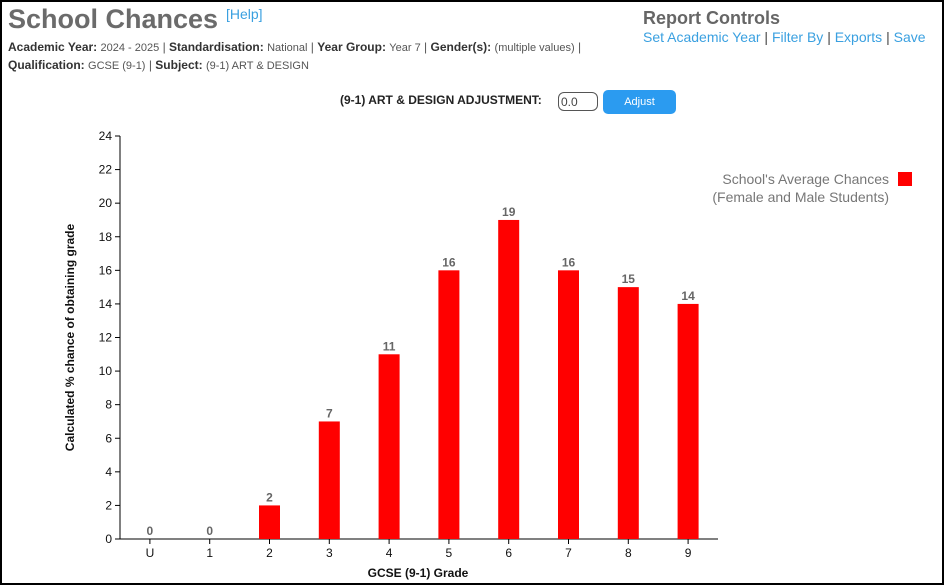 This screenshot has width=944, height=585. What do you see at coordinates (441, 100) in the screenshot?
I see `adjustment-label: (9-1) ART & DESIGN ADJUSTMENT:` at bounding box center [441, 100].